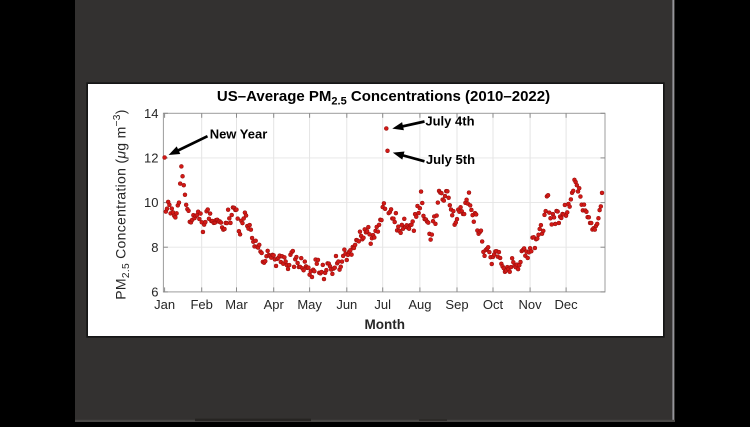 This screenshot has width=750, height=427. Describe the element at coordinates (201, 304) in the screenshot. I see `svg-text: Feb` at that location.